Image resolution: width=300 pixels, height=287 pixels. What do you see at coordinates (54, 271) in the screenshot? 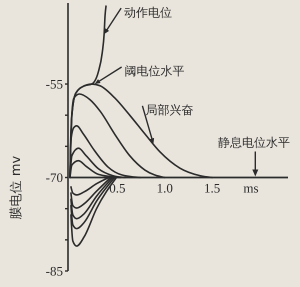
I see `y-tick-label: -85` at bounding box center [54, 271].